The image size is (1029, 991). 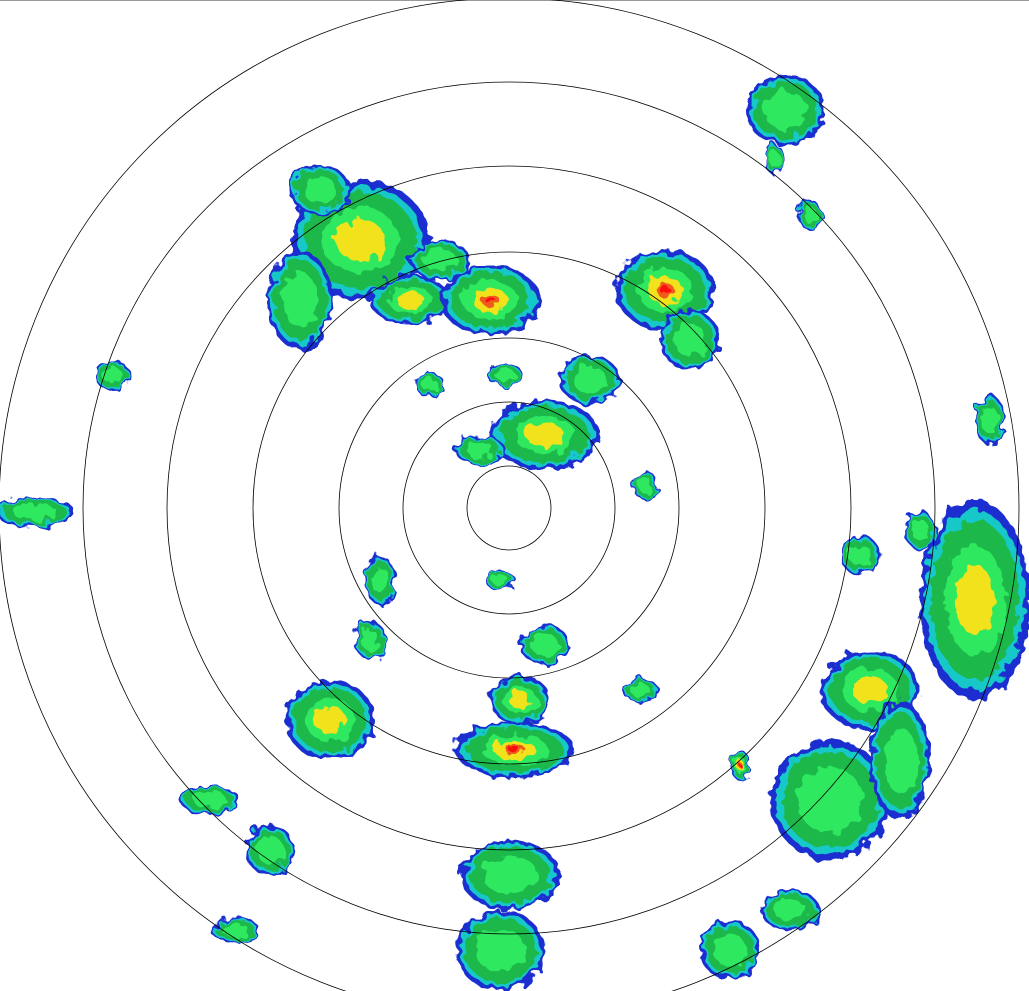 What do you see at coordinates (514, 0) in the screenshot?
I see `top-border` at bounding box center [514, 0].